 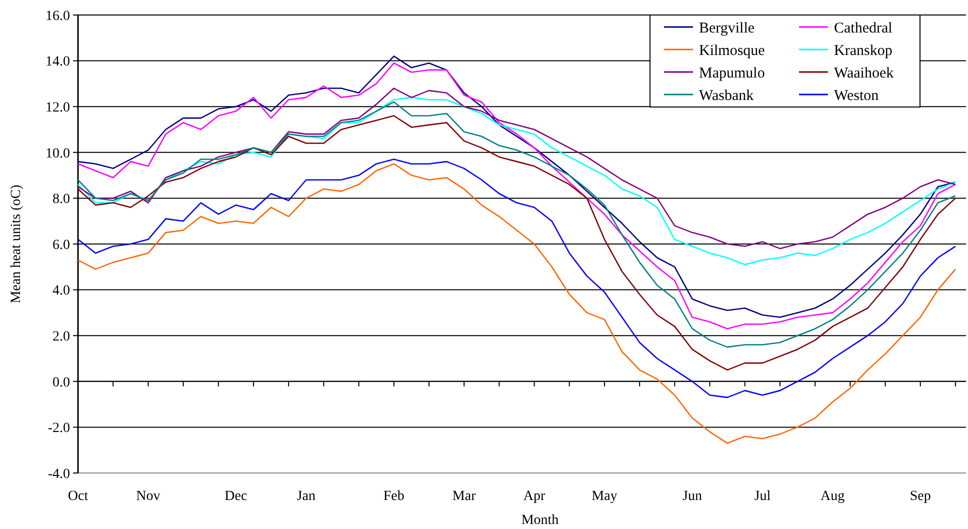 What do you see at coordinates (16, 244) in the screenshot?
I see `y-axis-title: Mean heat units (oC)` at bounding box center [16, 244].